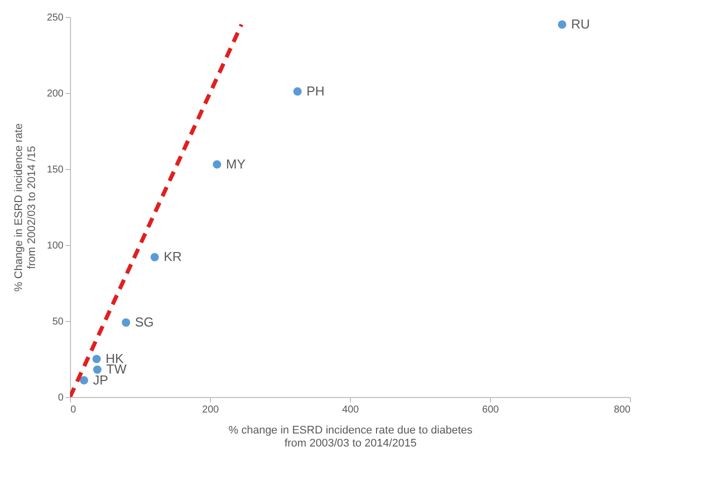 The height and width of the screenshot is (500, 726). What do you see at coordinates (211, 410) in the screenshot?
I see `x-tick-label: 200` at bounding box center [211, 410].